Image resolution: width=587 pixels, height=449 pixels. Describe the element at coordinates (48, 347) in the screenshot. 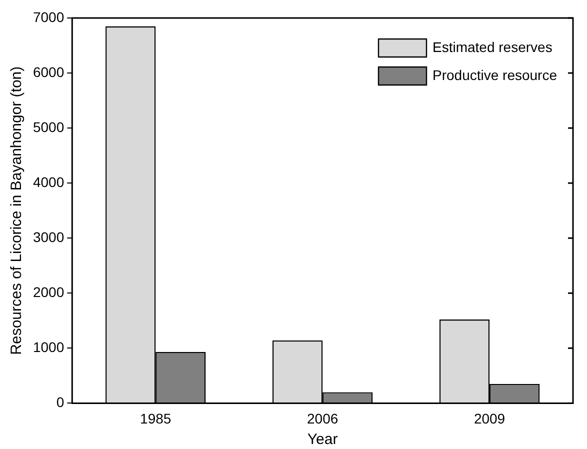

I see `y-tick-label: 1000` at that location.